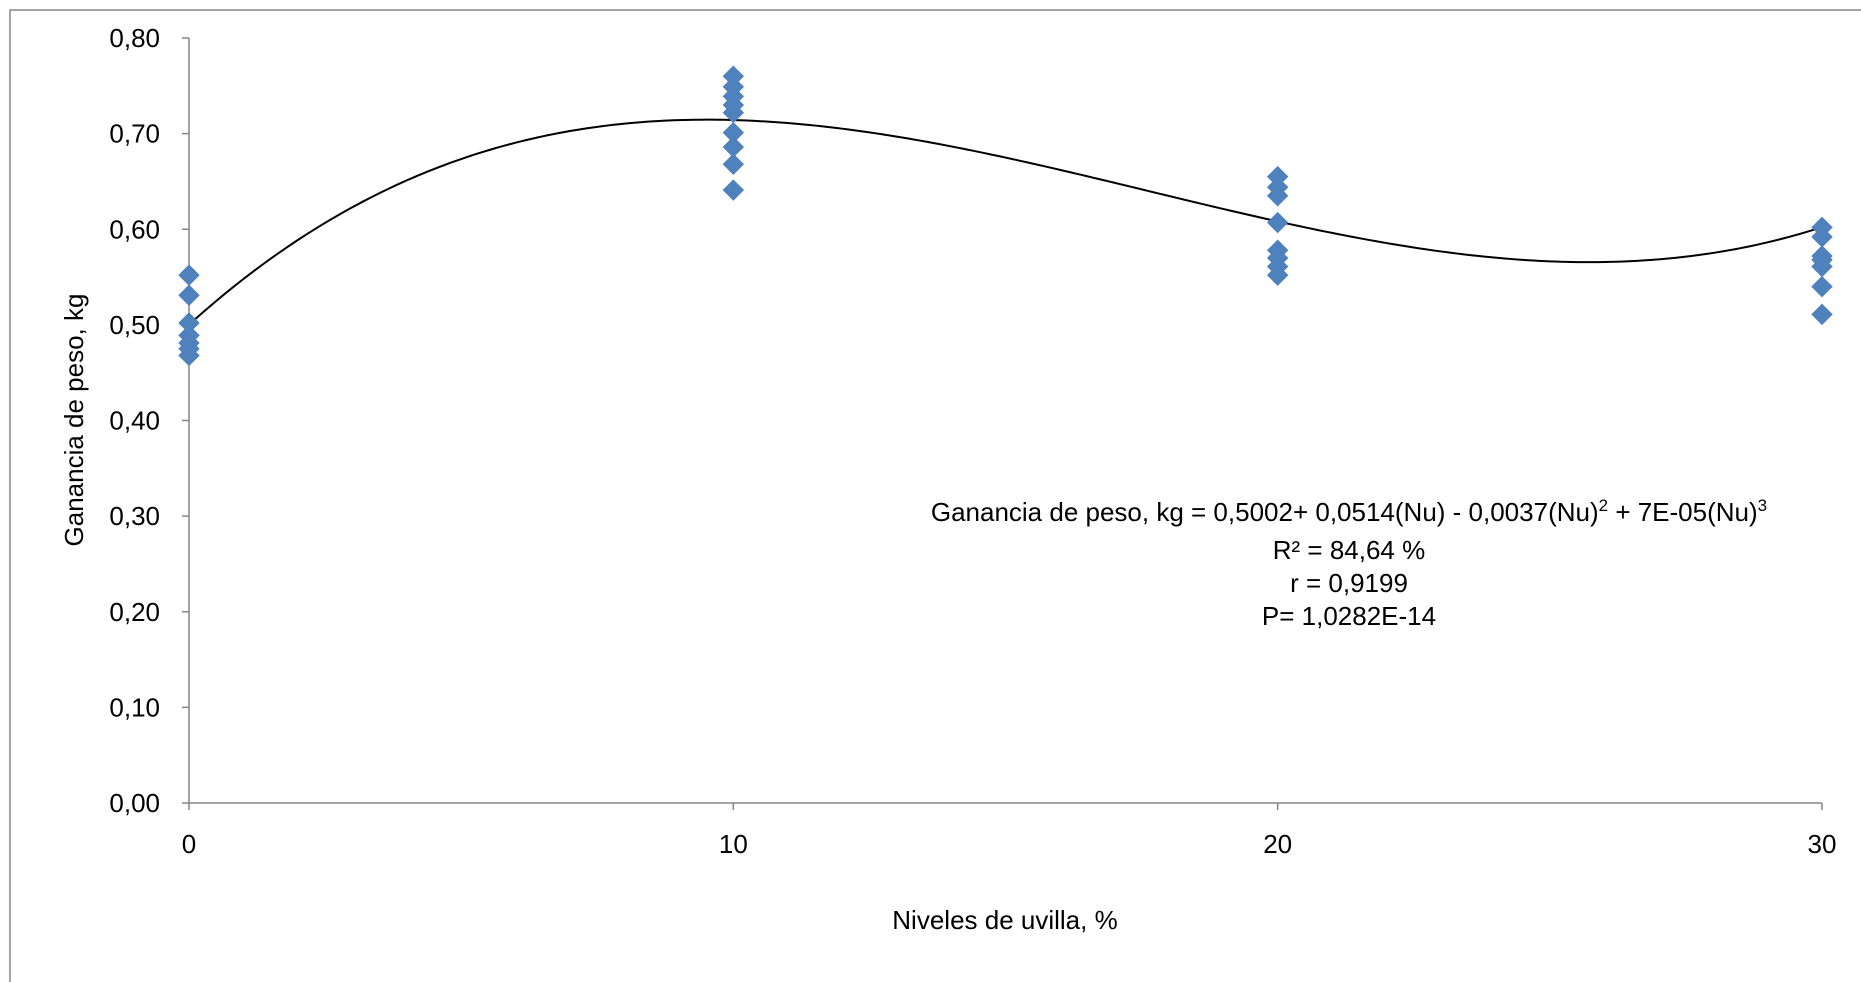 The width and height of the screenshot is (1861, 982). What do you see at coordinates (134, 612) in the screenshot?
I see `y-tick-label: 0,20` at bounding box center [134, 612].